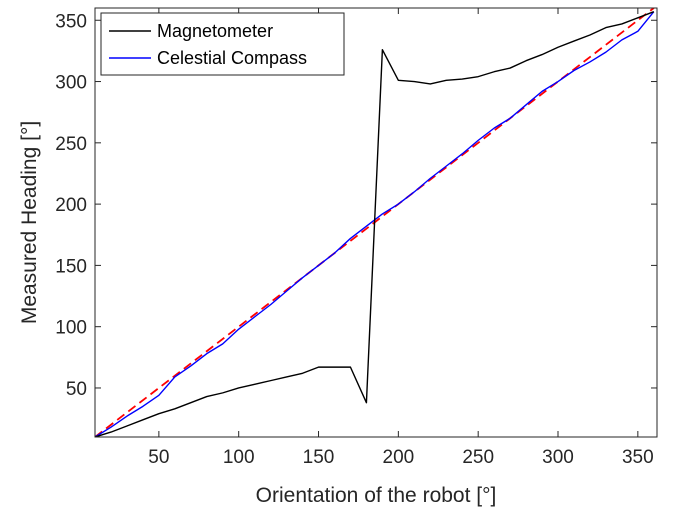  What do you see at coordinates (71, 205) in the screenshot?
I see `y-tick-label: 200` at bounding box center [71, 205].